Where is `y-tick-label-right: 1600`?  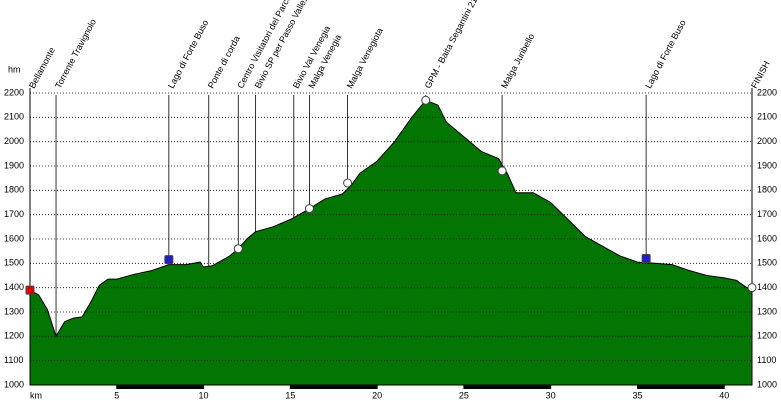
y-tick-label-right: 1600 is located at coordinates (767, 238).